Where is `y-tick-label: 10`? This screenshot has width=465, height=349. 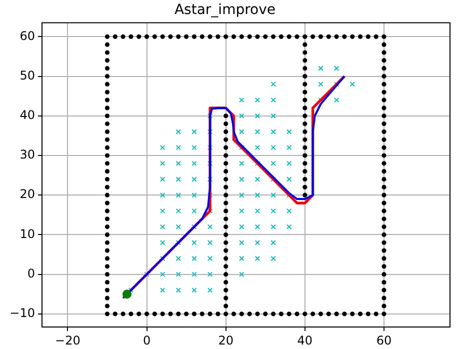 y-tick-label: 10 is located at coordinates (27, 233).